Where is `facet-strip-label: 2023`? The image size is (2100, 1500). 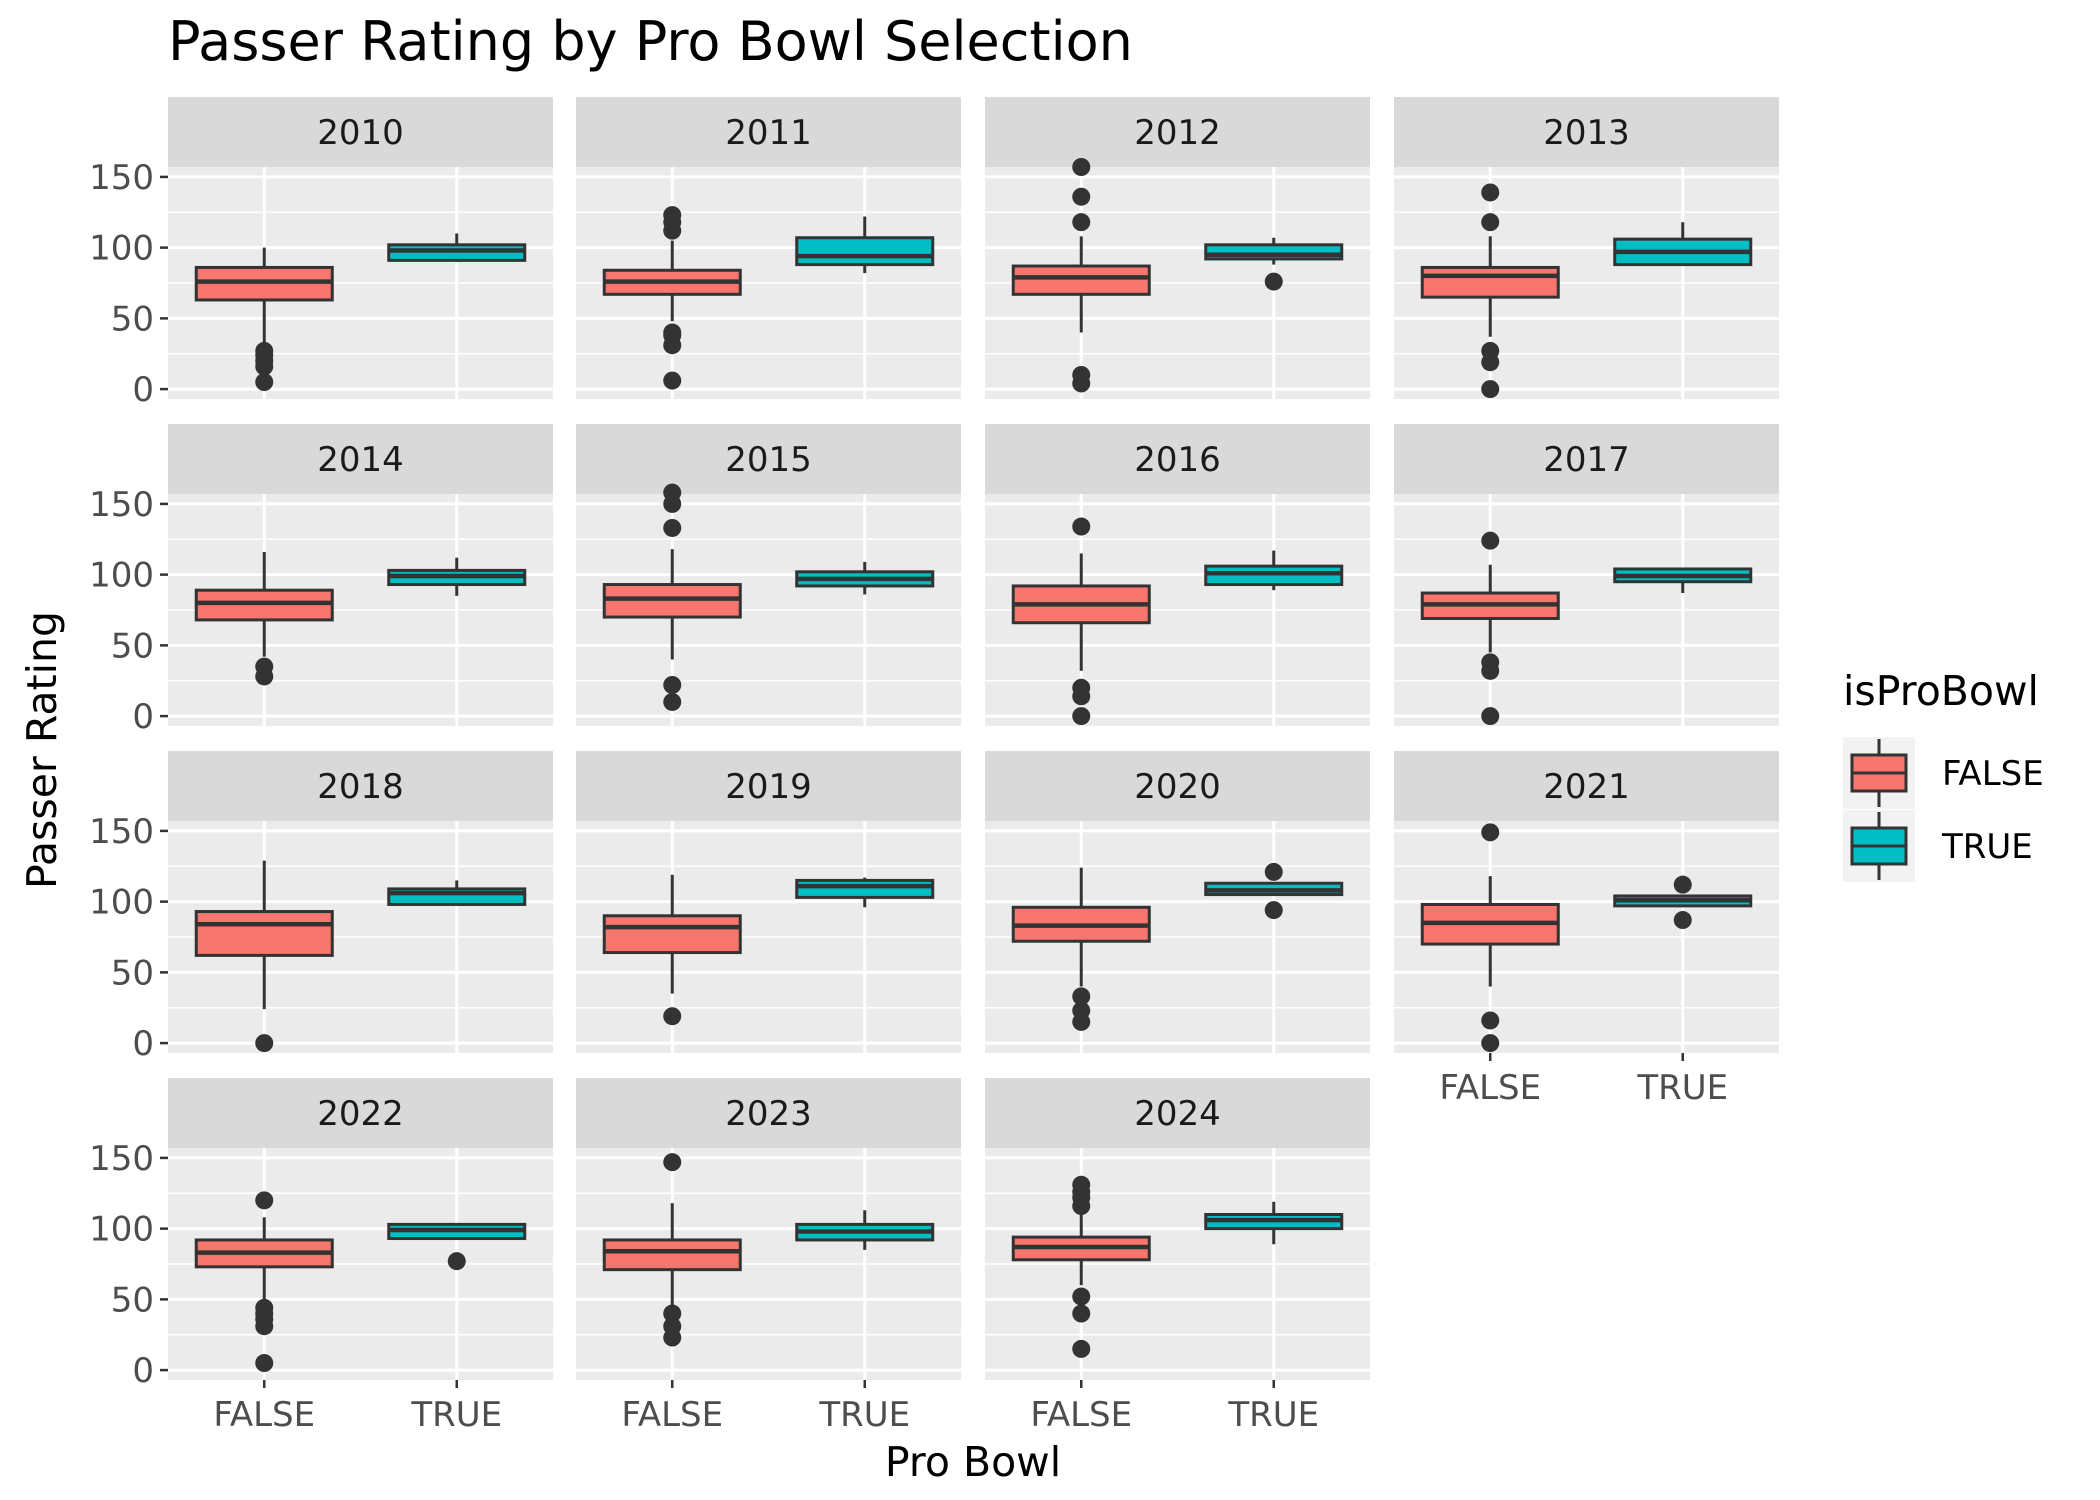 facet-strip-label: 2023 is located at coordinates (768, 1114).